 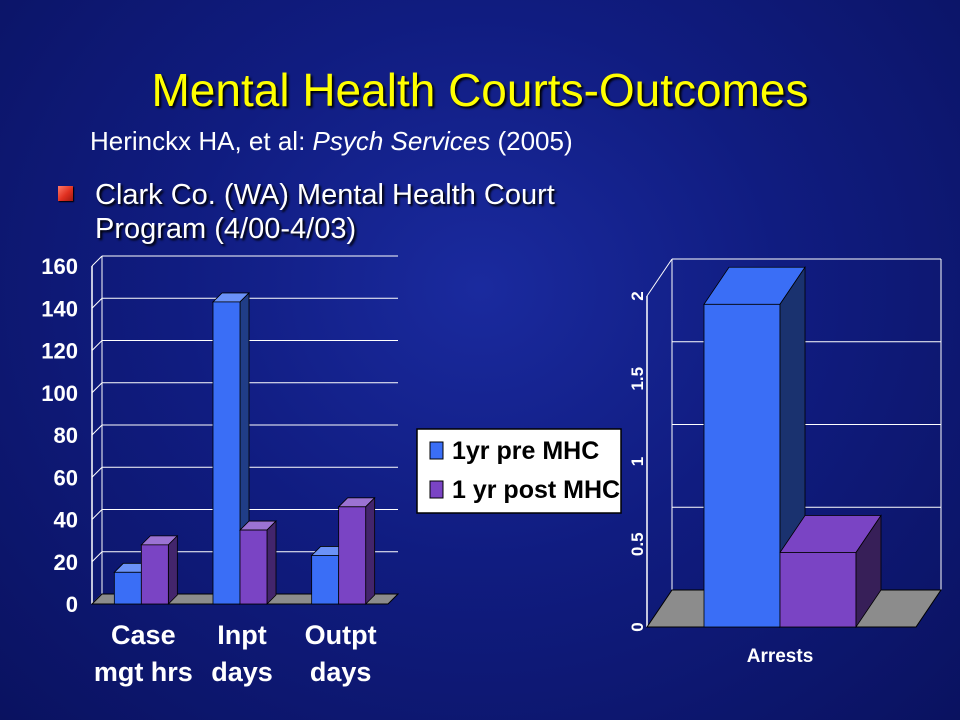 I want to click on chart-1-xtick-label: Outpt days, so click(x=341, y=653).